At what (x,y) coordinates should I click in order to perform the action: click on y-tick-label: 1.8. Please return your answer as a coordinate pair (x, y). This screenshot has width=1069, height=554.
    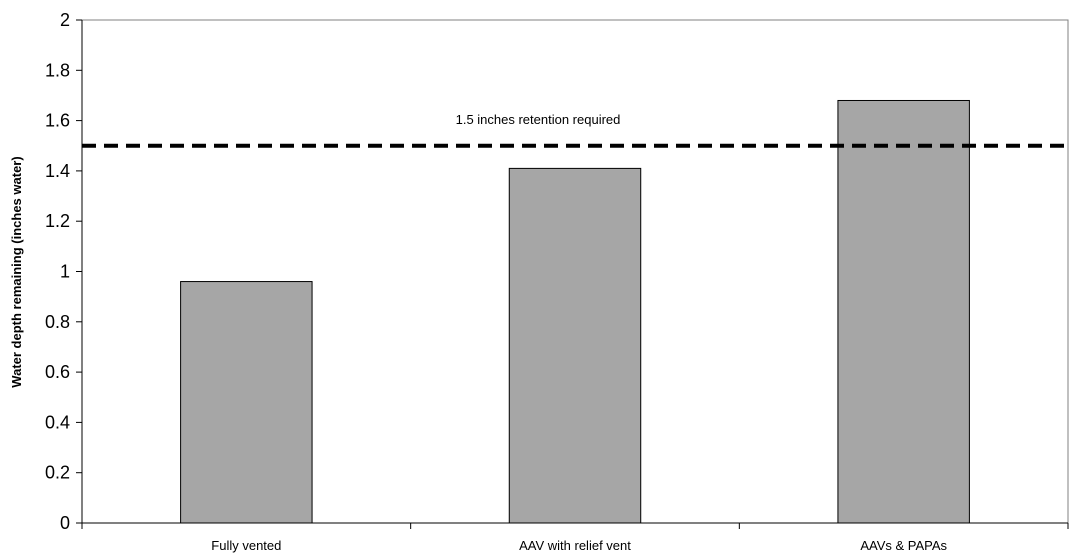
    Looking at the image, I should click on (57, 70).